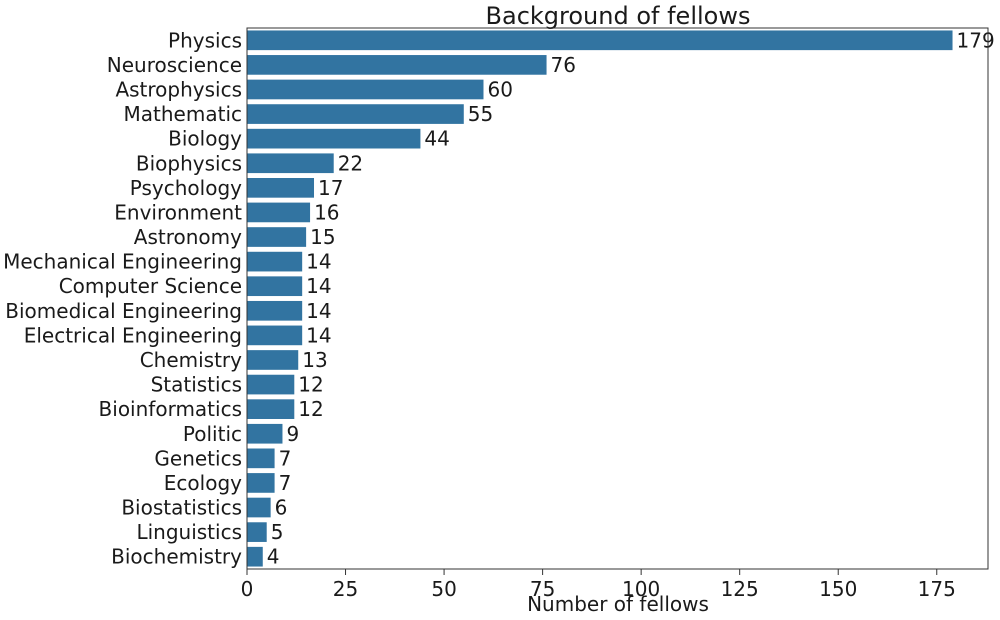  Describe the element at coordinates (937, 589) in the screenshot. I see `x-tick-label: 175` at that location.